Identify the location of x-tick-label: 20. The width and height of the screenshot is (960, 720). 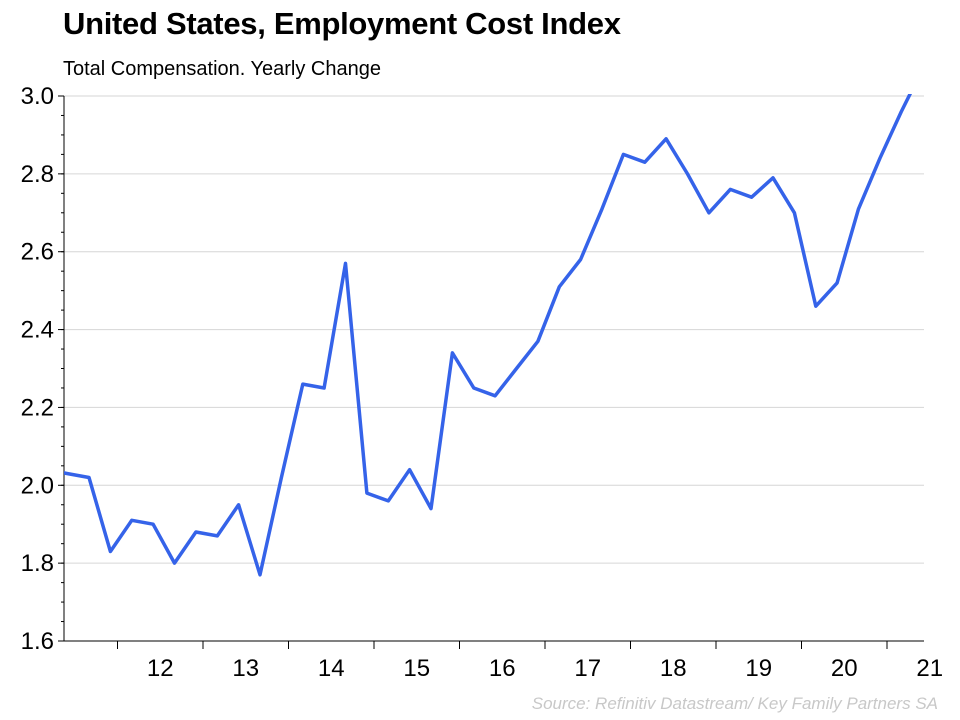
(844, 668).